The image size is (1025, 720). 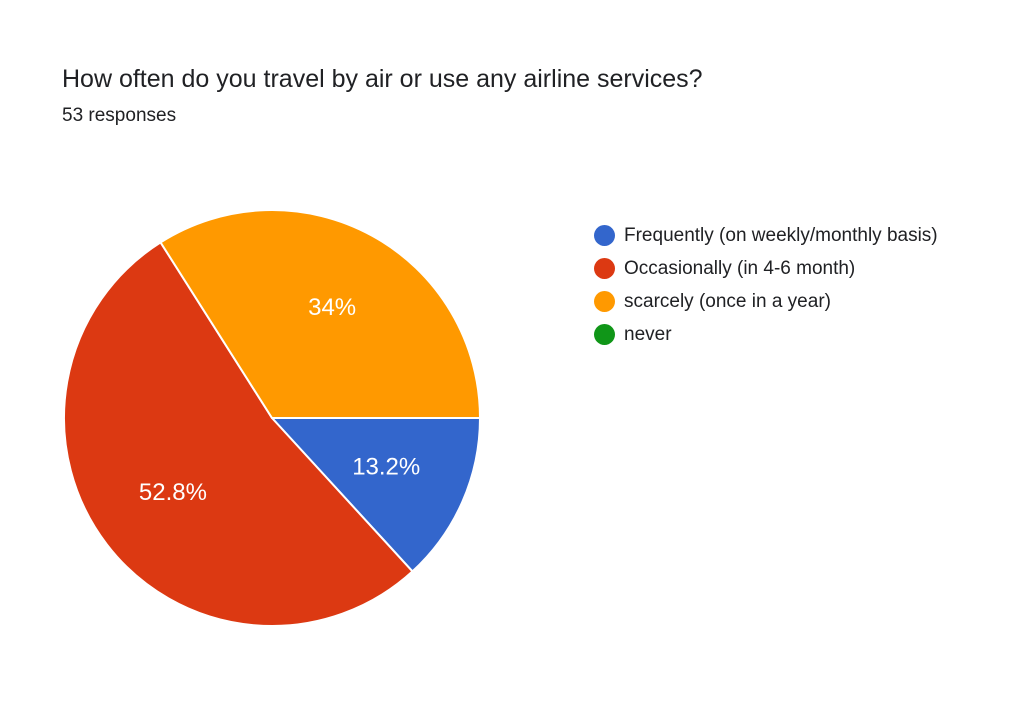 What do you see at coordinates (604, 235) in the screenshot?
I see `legend-swatch-frequently` at bounding box center [604, 235].